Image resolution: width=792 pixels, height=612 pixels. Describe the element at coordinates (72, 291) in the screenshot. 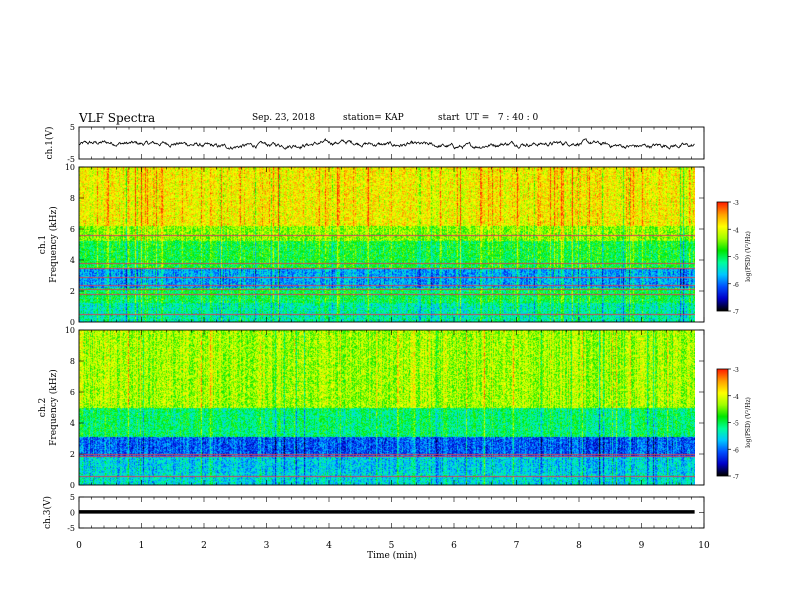

I see `ch1-spectrogram-ytick-label: 2` at that location.